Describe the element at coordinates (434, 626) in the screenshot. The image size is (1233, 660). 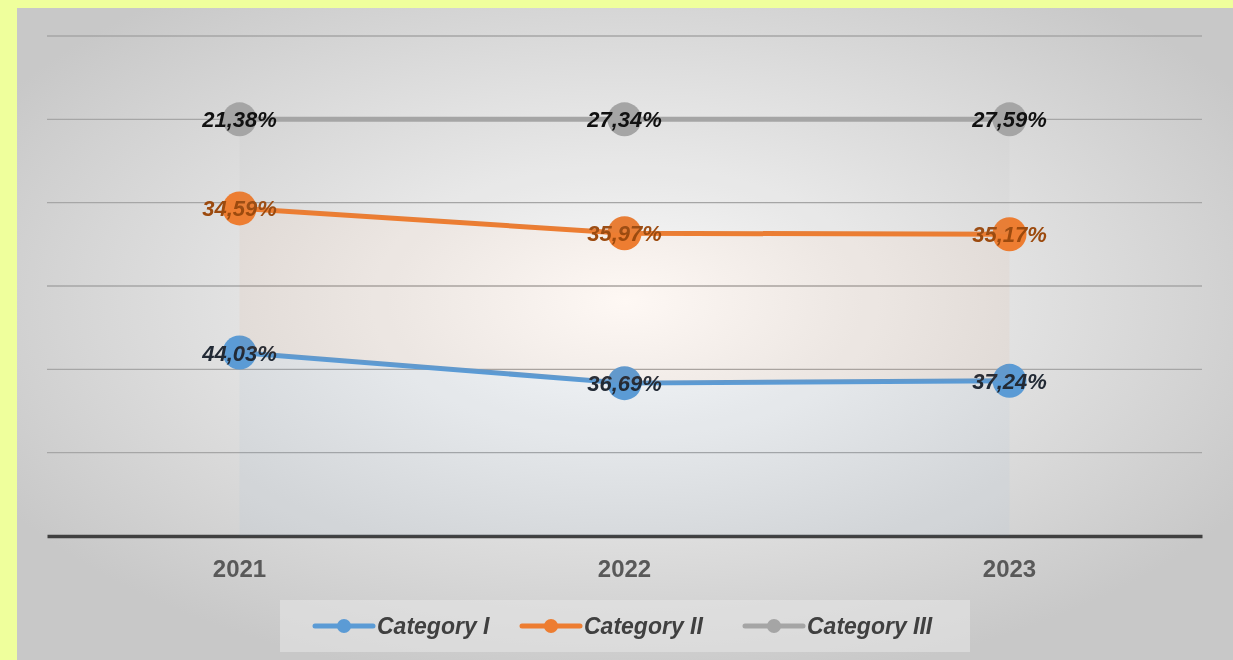
I see `legend-label: Category I` at that location.